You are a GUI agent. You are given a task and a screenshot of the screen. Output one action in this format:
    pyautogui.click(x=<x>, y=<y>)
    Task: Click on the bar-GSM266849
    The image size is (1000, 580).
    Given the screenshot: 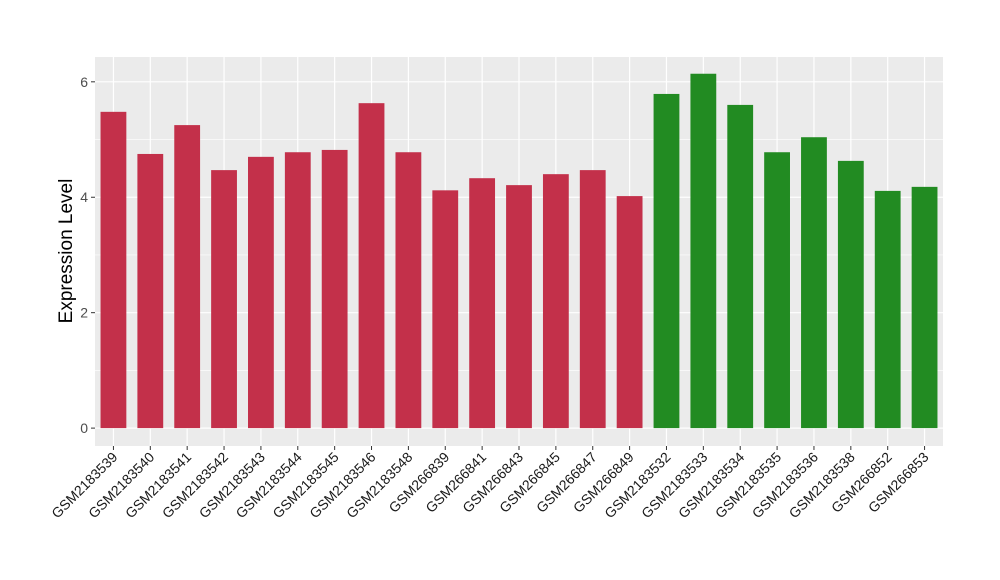 What is the action you would take?
    pyautogui.click(x=629, y=312)
    